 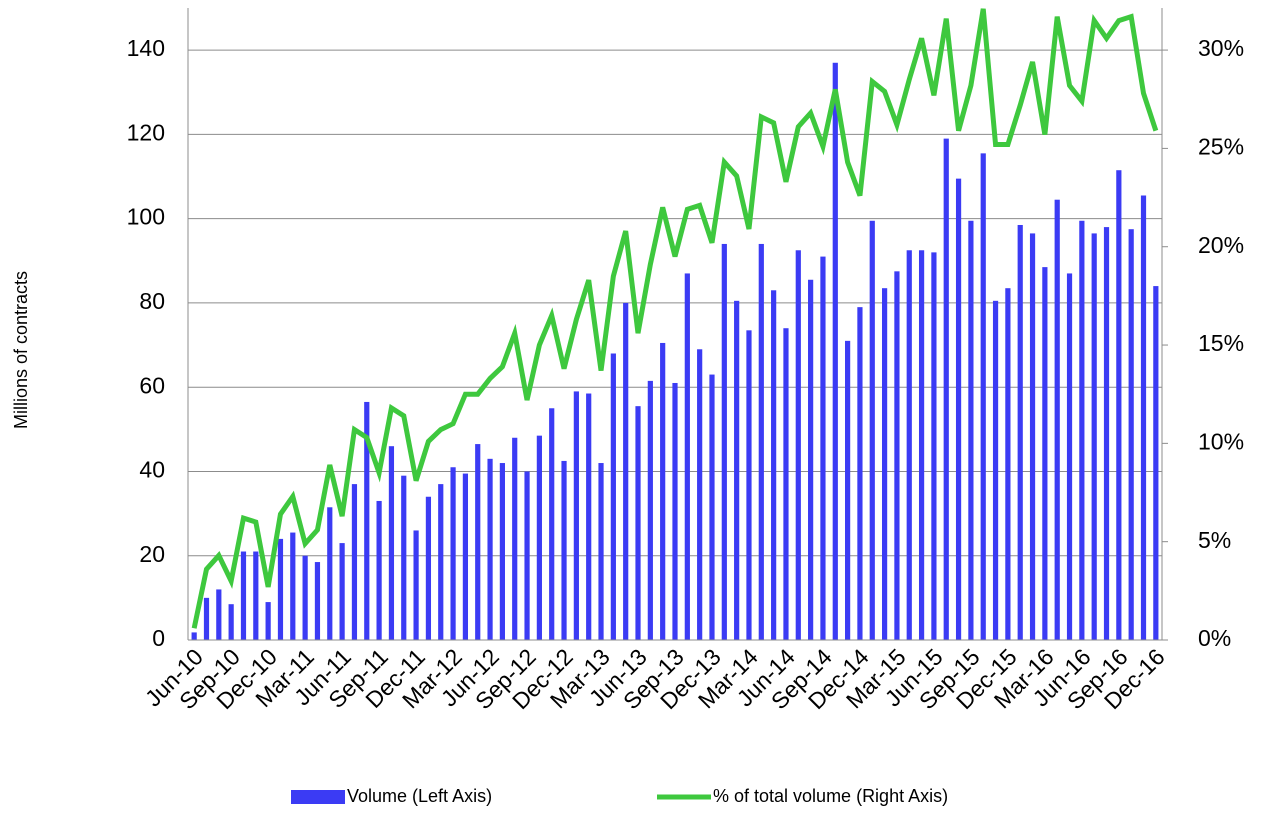 What do you see at coordinates (146, 132) in the screenshot?
I see `y-tick-label: 120` at bounding box center [146, 132].